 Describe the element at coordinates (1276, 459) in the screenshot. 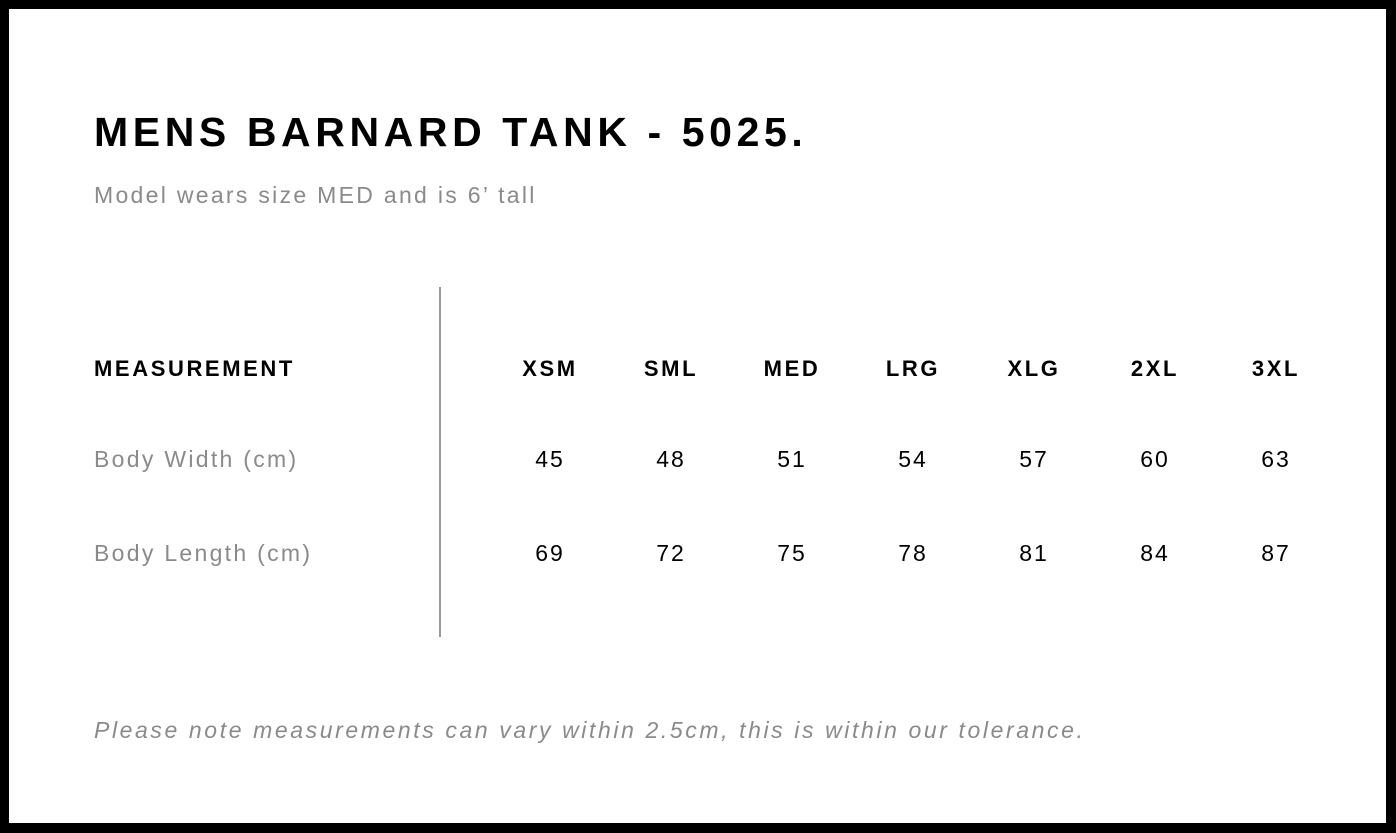

I see `table-cell: 63` at that location.